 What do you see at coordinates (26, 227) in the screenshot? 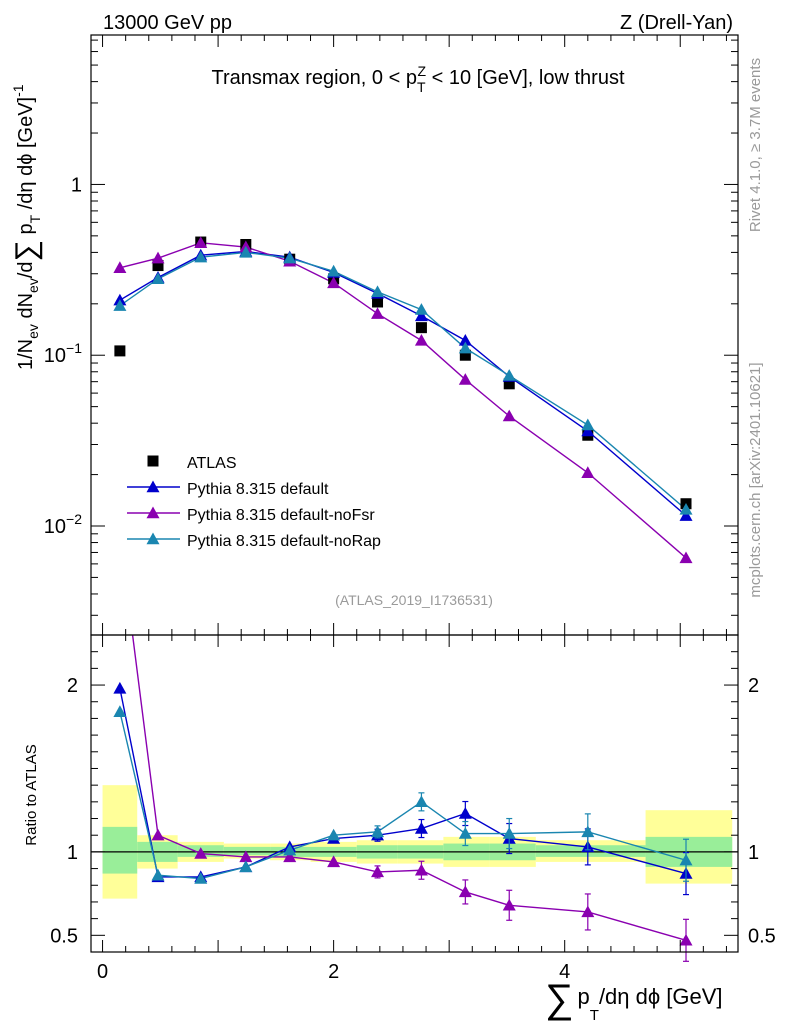
I see `y-axis-label: 1/Nev dNev/d∑ pT /dη dϕ [GeV]-1` at bounding box center [26, 227].